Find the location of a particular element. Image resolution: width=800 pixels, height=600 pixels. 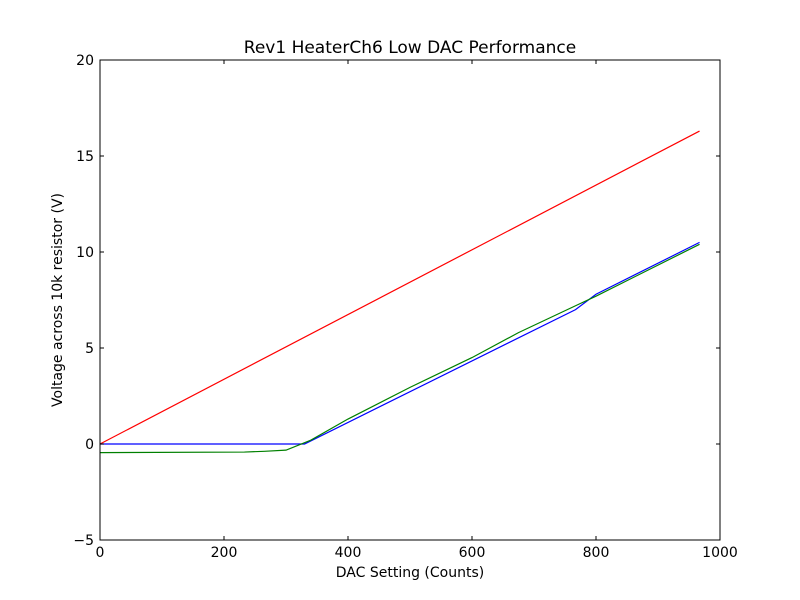

y-tick-label: 20 is located at coordinates (85, 61).